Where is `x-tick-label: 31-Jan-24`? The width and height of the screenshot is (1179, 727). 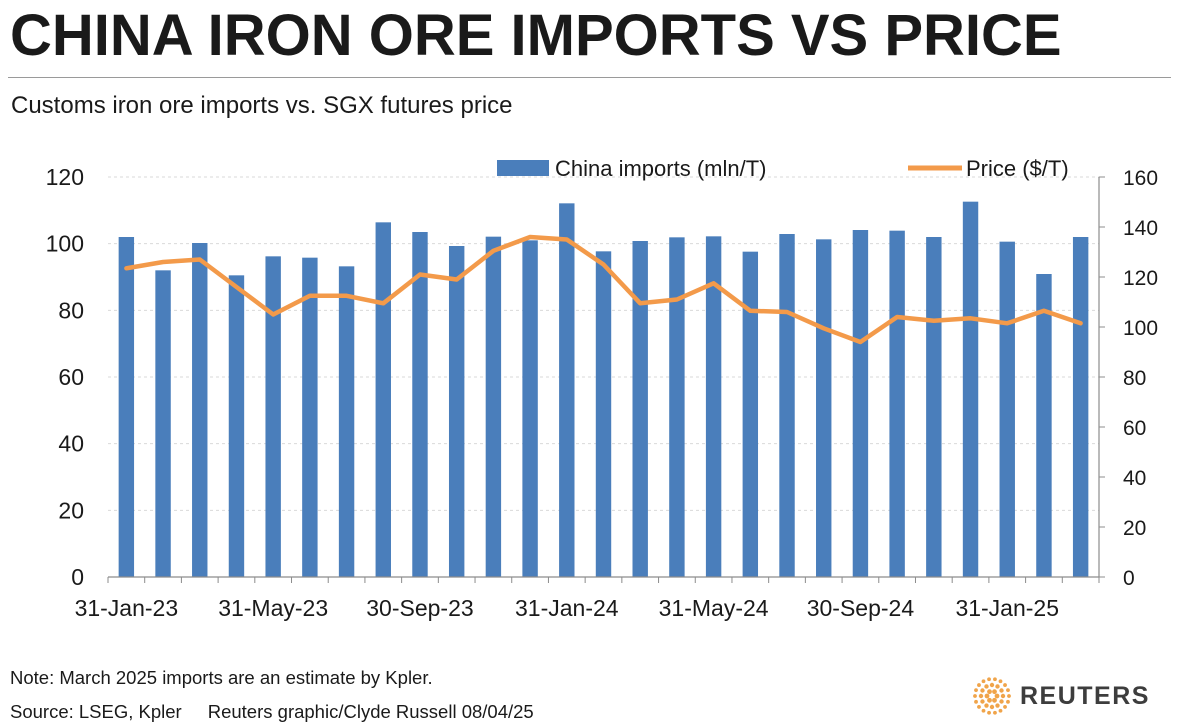
x-tick-label: 31-Jan-24 is located at coordinates (567, 608).